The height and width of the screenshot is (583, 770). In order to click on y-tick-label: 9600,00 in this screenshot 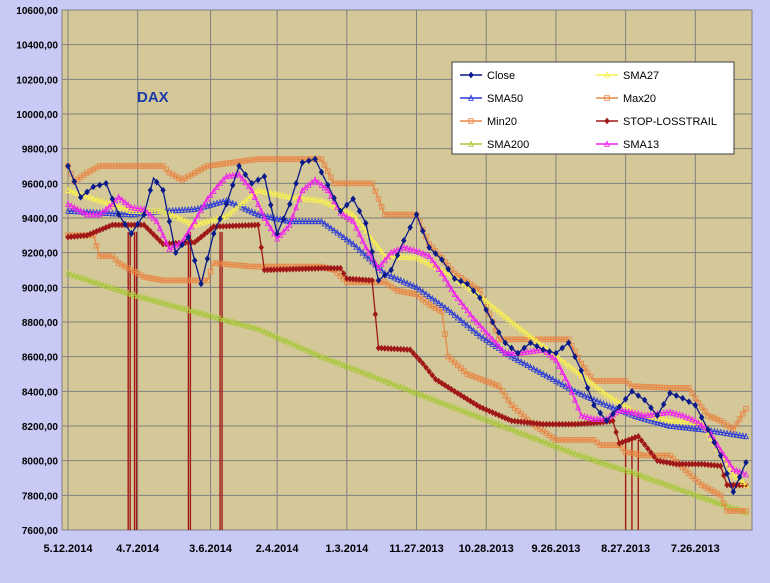, I will do `click(40, 184)`.